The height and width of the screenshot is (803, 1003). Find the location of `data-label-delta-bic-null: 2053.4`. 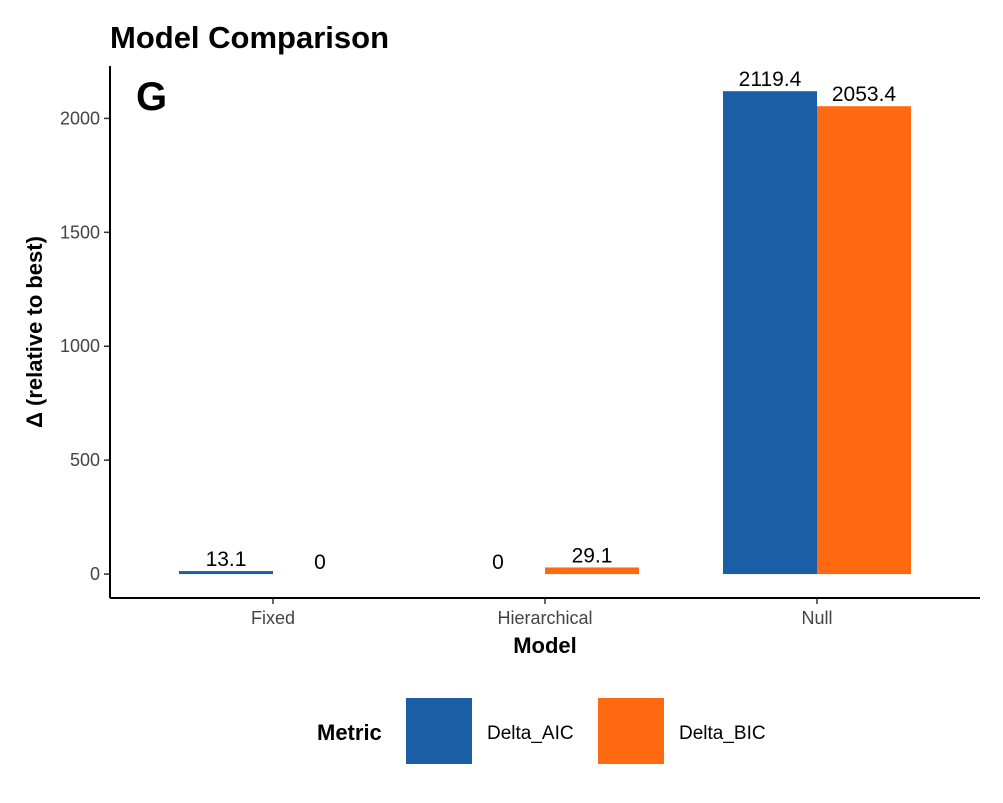

data-label-delta-bic-null: 2053.4 is located at coordinates (864, 94).